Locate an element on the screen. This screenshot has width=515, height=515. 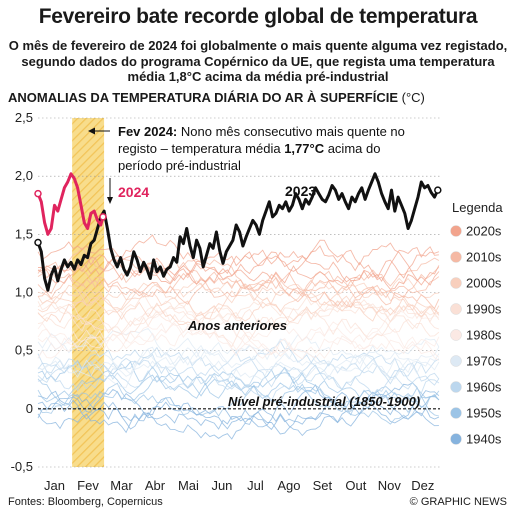
legend-label: 2000s is located at coordinates (484, 283).